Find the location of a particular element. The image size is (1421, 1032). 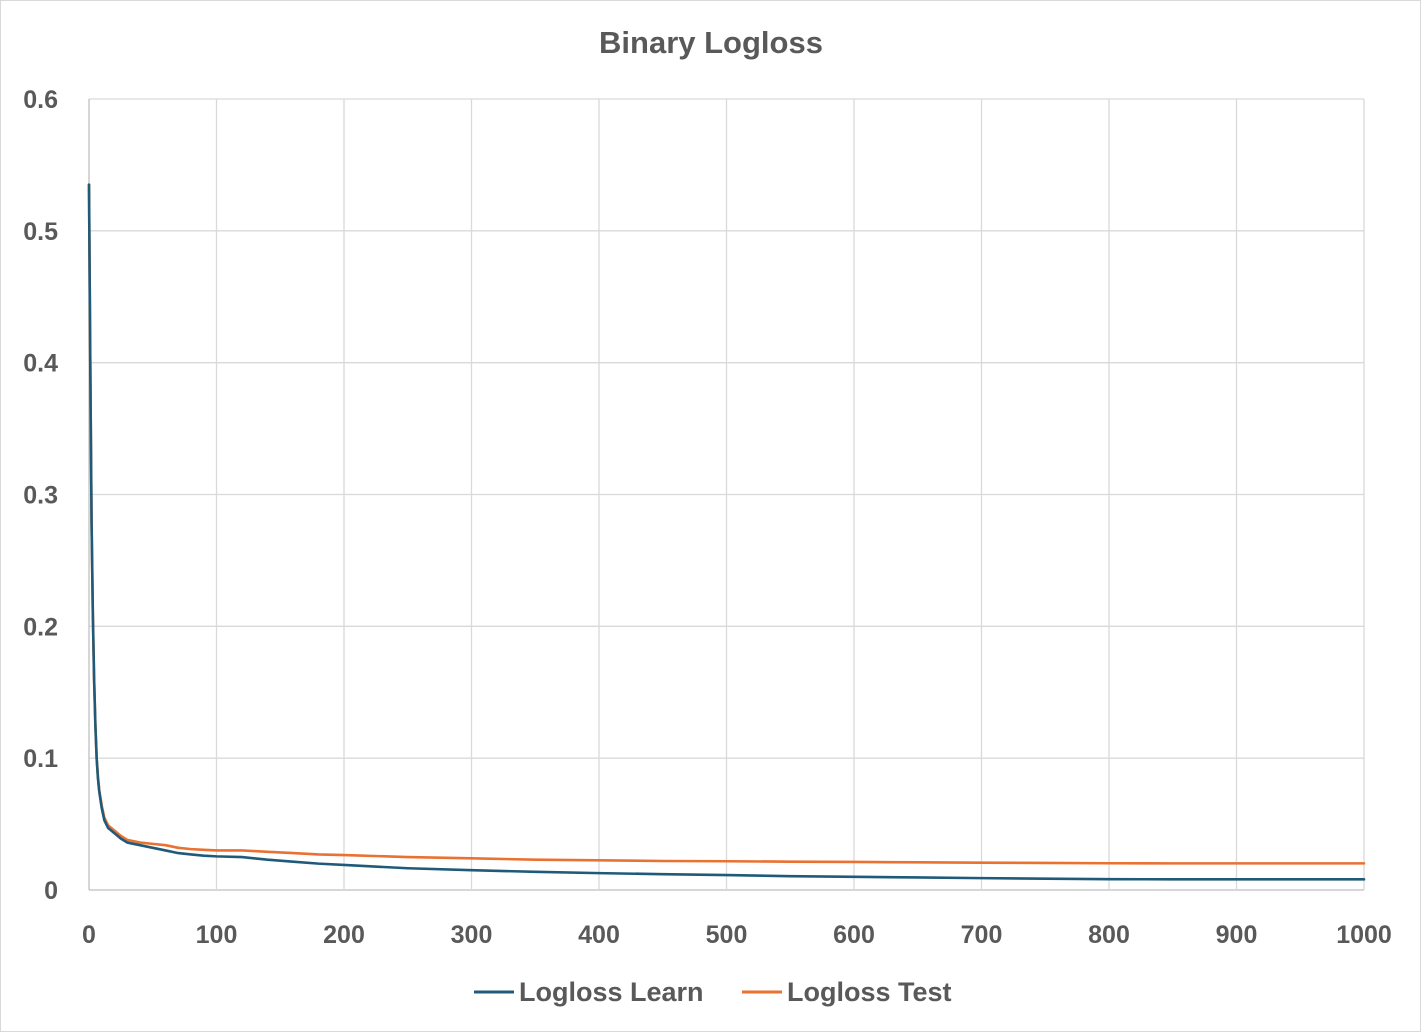

x-tick-label: 200 is located at coordinates (344, 935).